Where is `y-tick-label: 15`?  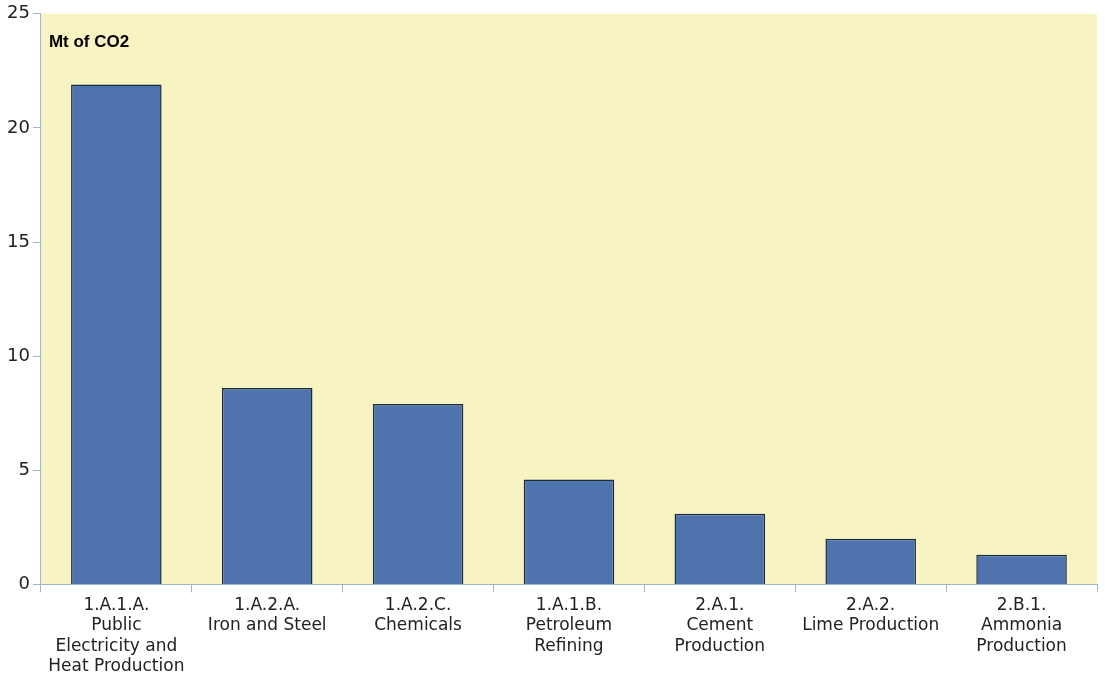
y-tick-label: 15 is located at coordinates (18, 240).